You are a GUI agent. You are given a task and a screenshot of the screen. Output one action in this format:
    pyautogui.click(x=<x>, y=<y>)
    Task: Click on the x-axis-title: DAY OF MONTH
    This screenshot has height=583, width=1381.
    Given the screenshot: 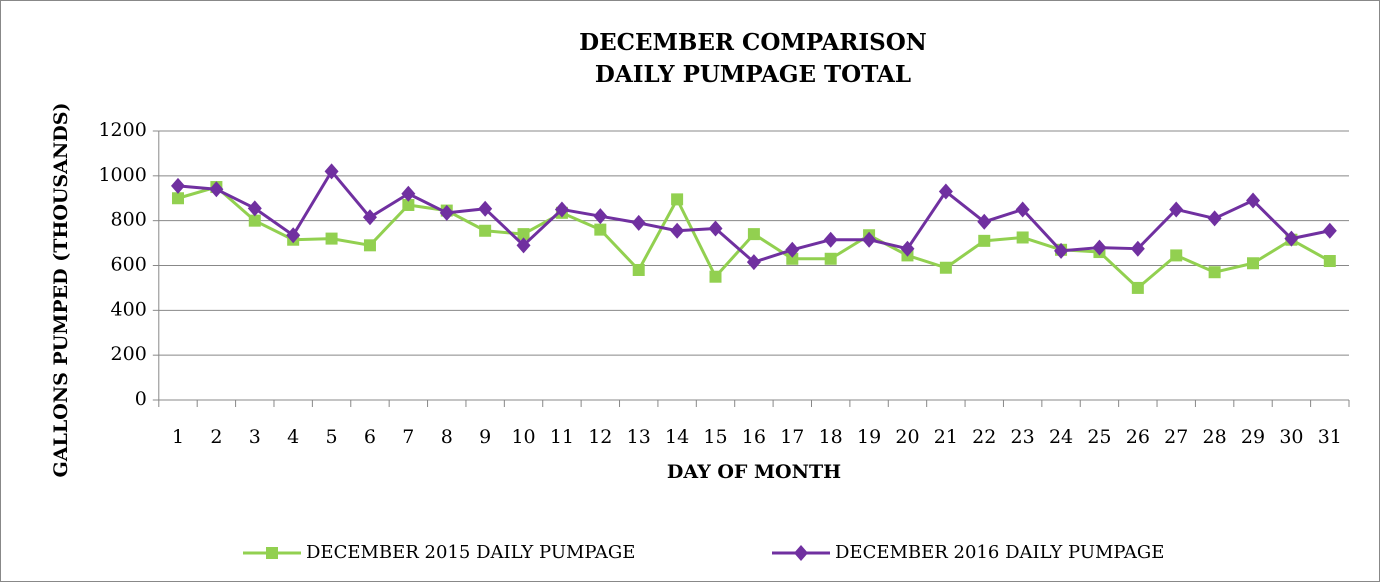 What is the action you would take?
    pyautogui.click(x=754, y=472)
    